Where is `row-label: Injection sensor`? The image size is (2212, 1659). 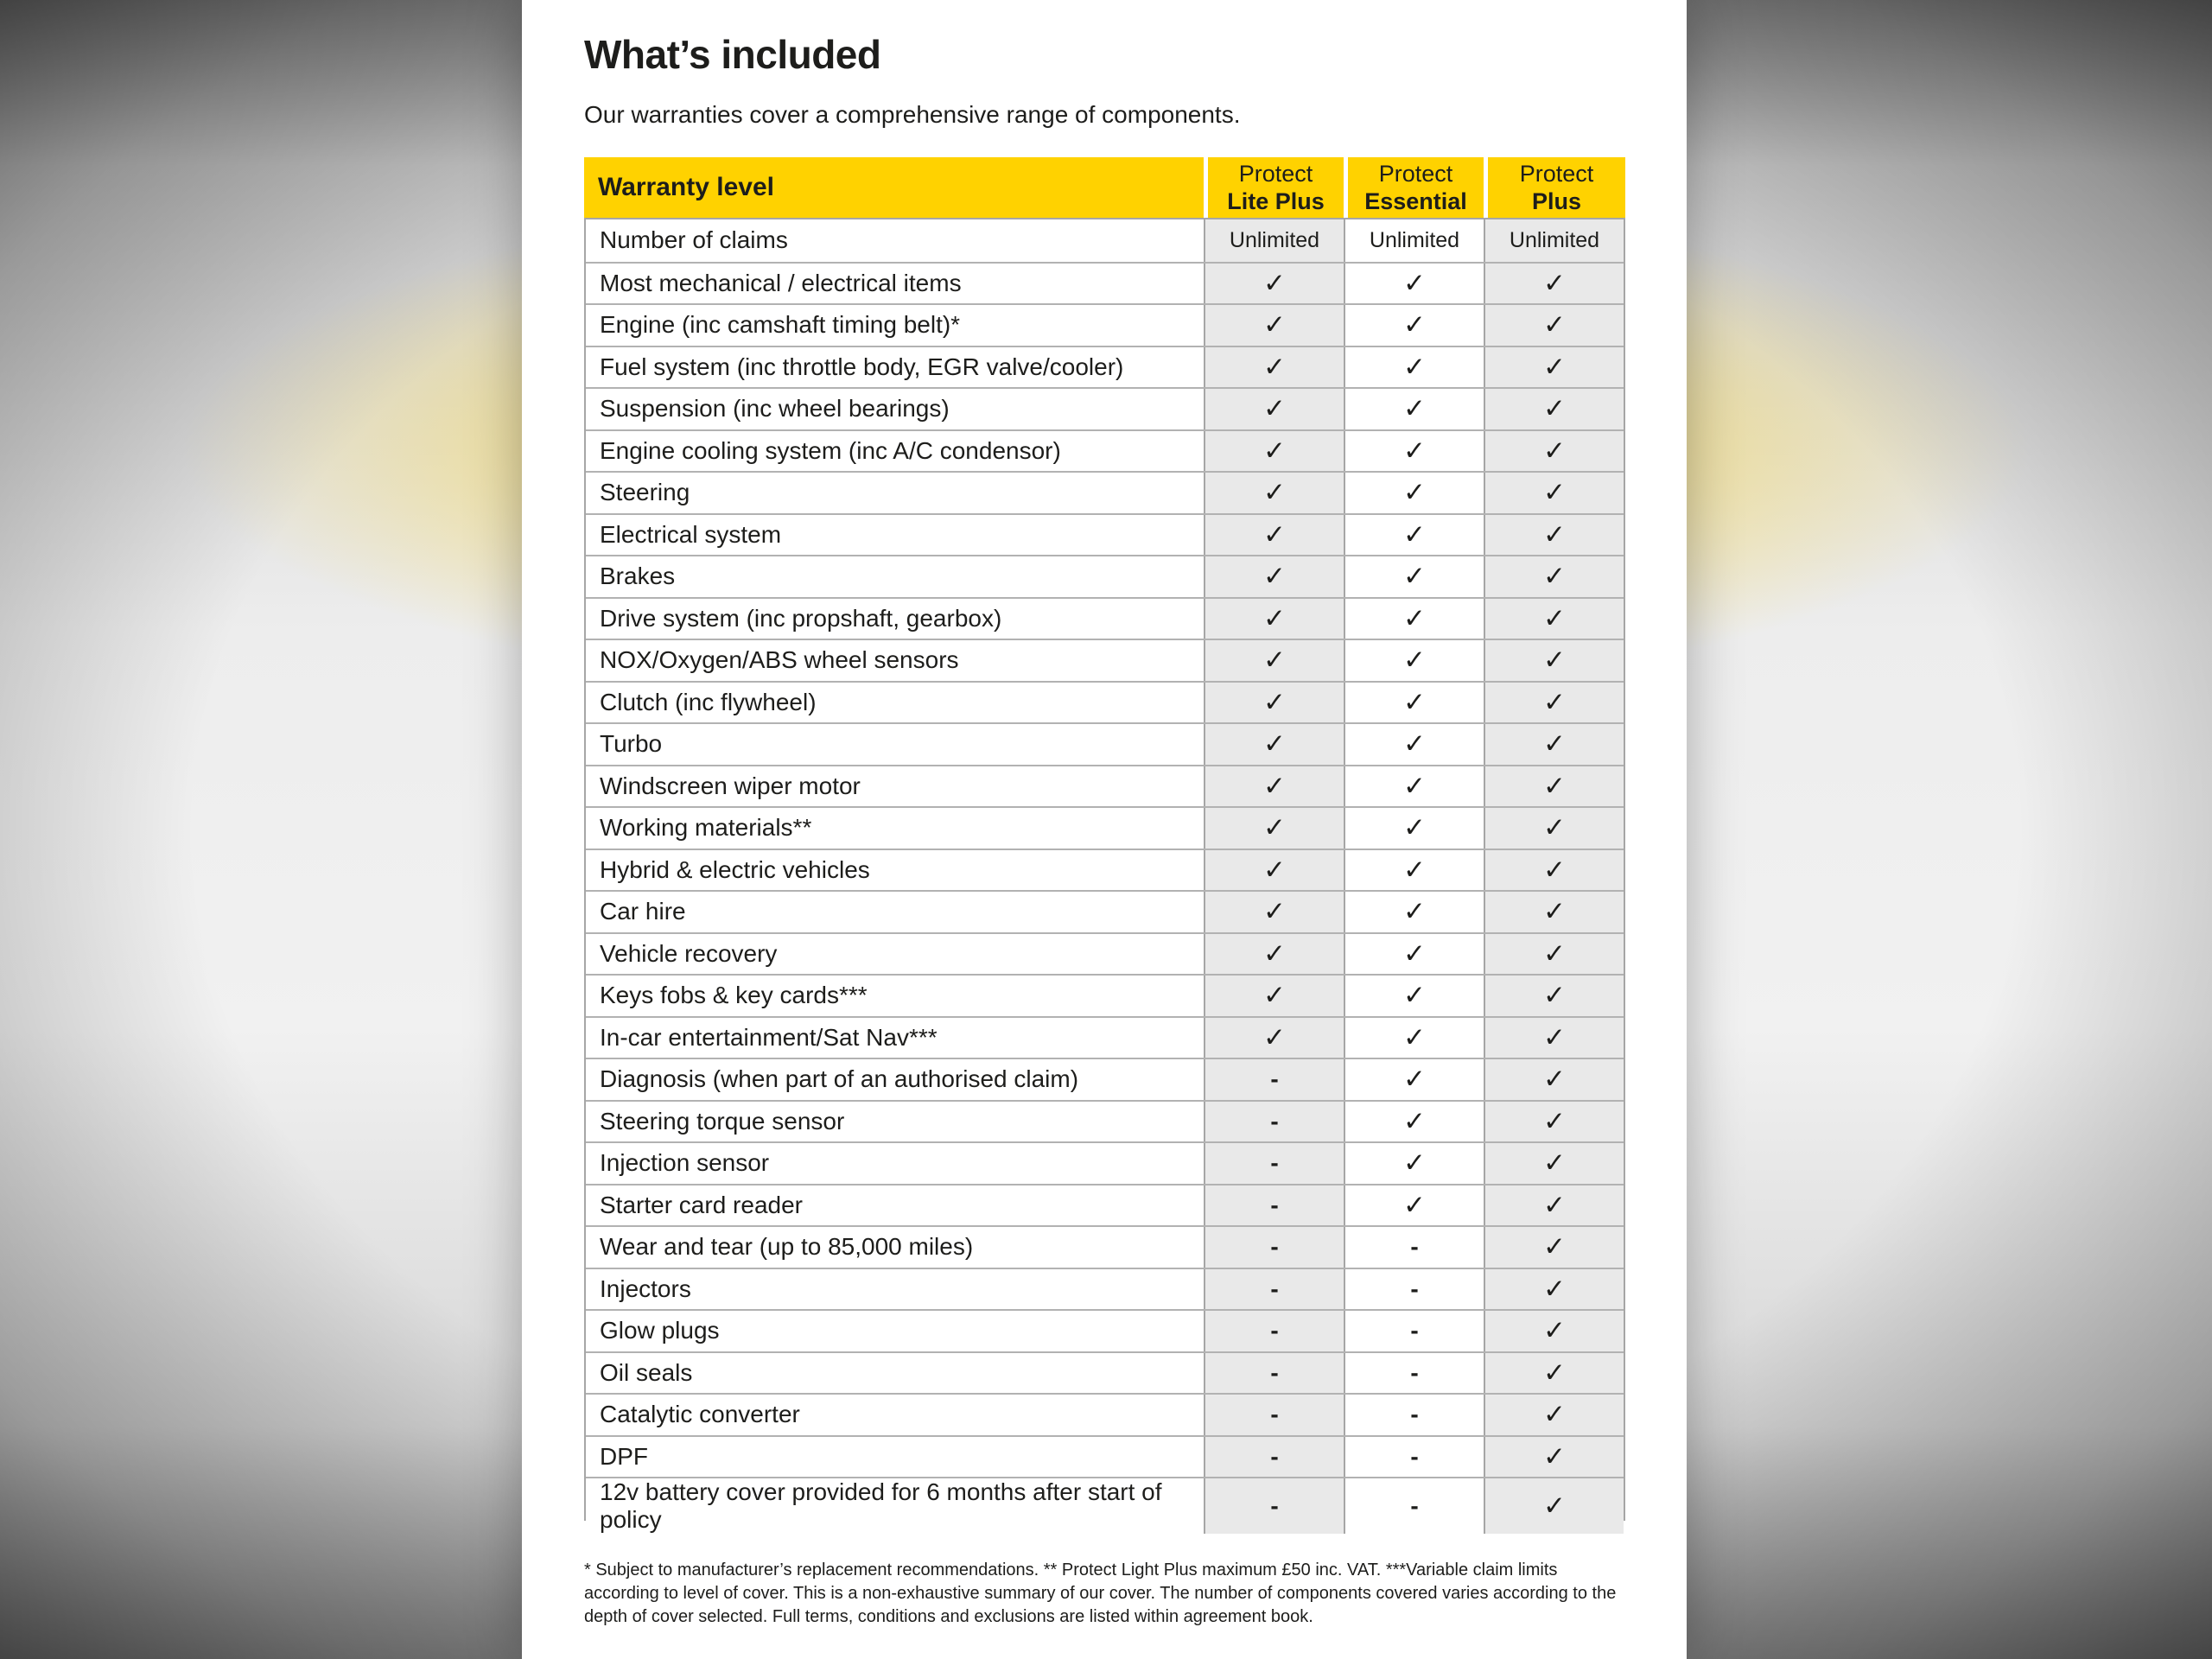 row-label: Injection sensor is located at coordinates (895, 1163).